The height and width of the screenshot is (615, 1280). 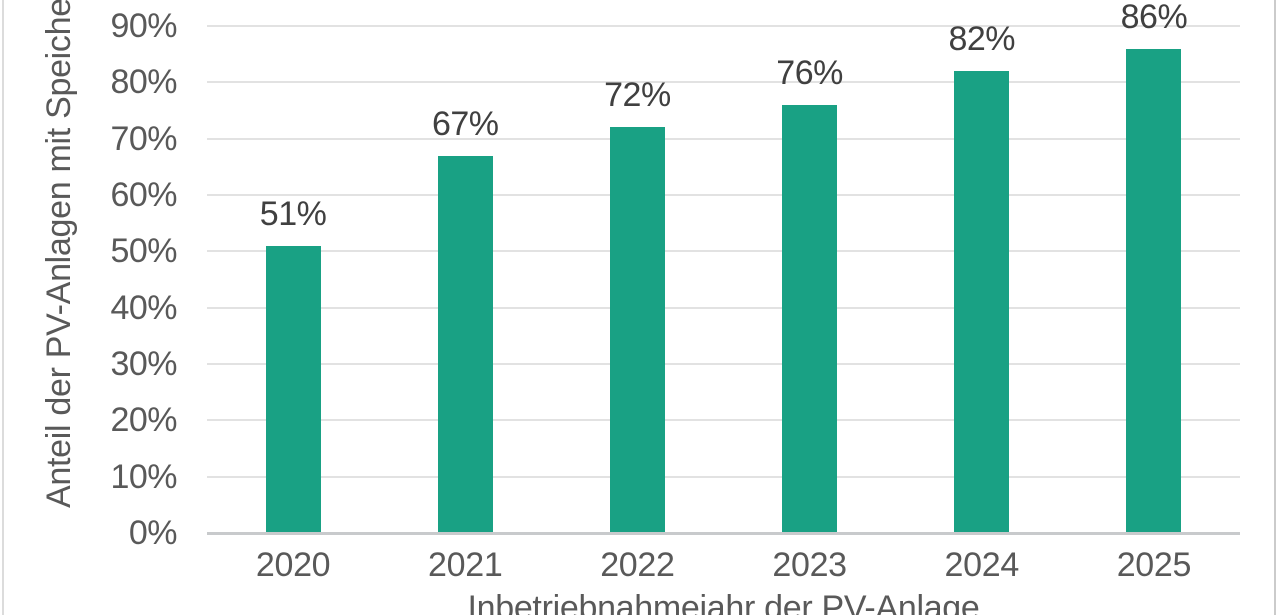 What do you see at coordinates (143, 307) in the screenshot?
I see `y-axis-tick-label: 40%` at bounding box center [143, 307].